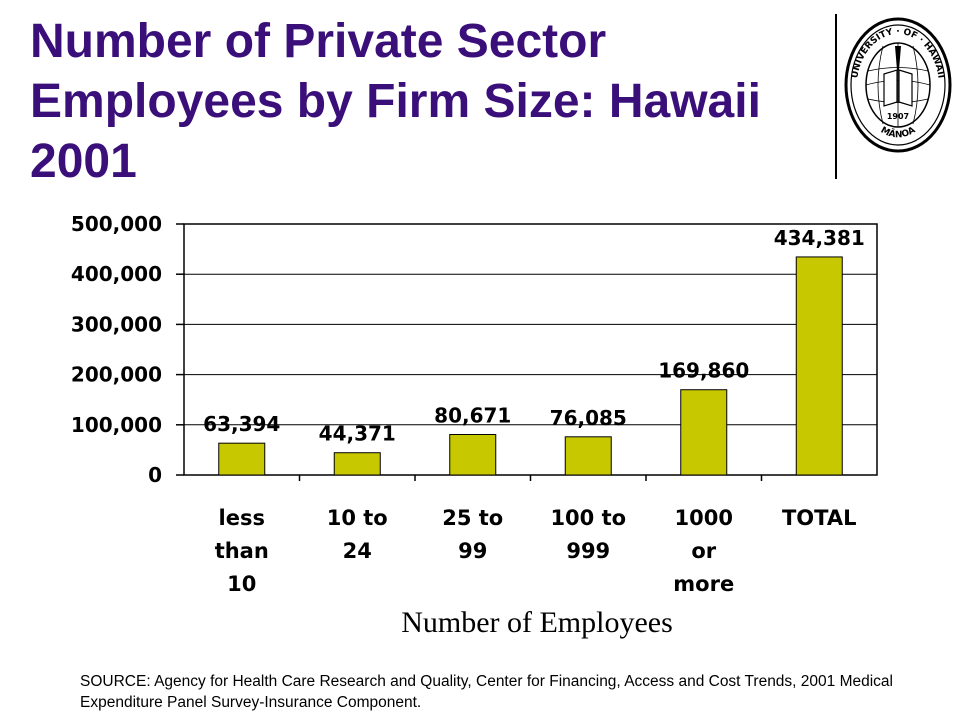 Image resolution: width=960 pixels, height=720 pixels. I want to click on x-tick-label: 10, so click(241, 584).